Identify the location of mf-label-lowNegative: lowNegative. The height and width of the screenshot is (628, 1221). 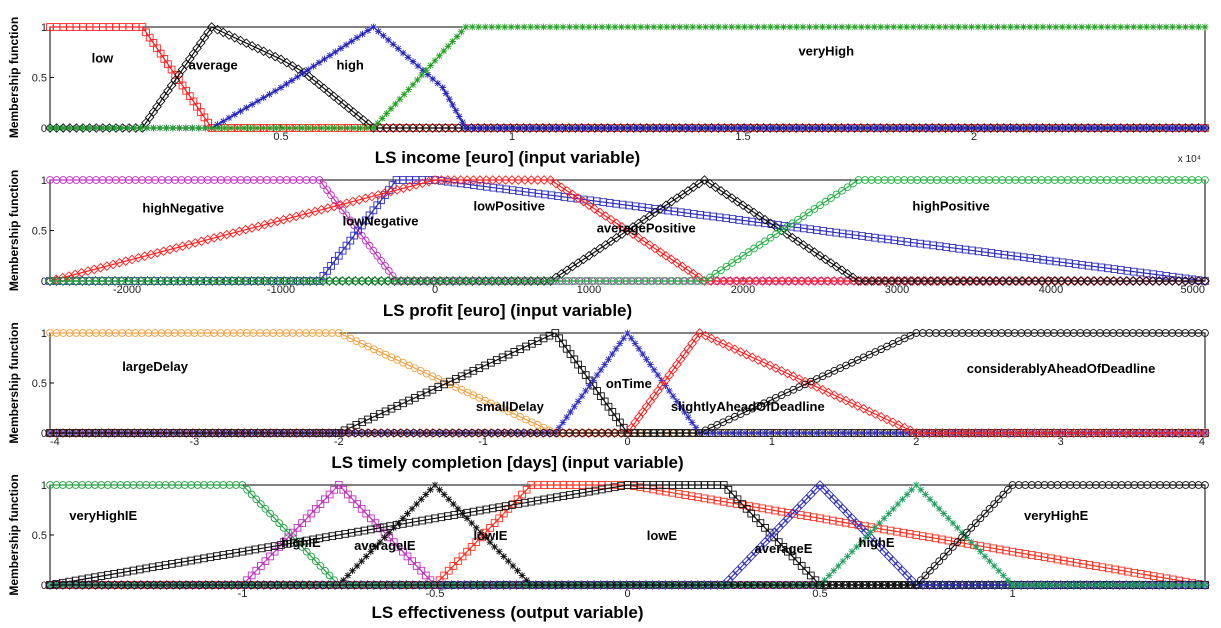
(381, 220).